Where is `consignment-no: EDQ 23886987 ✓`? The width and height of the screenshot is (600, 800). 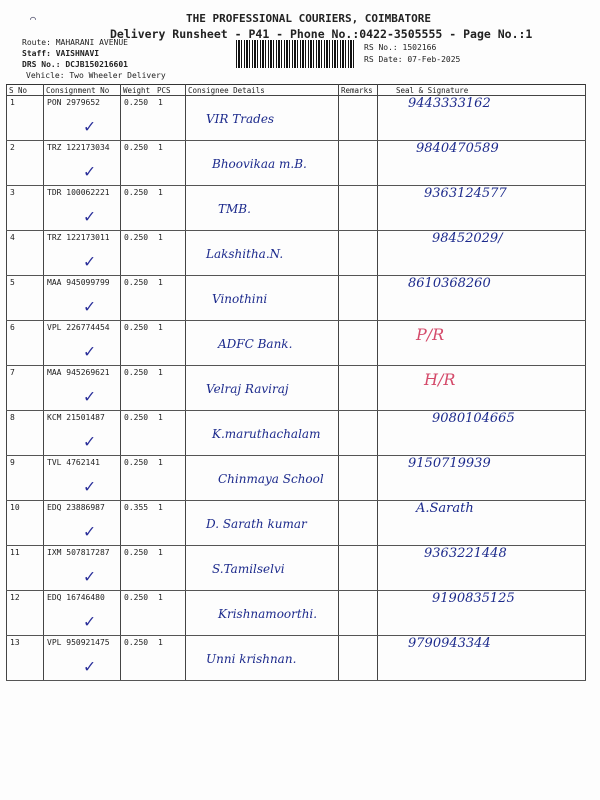 consignment-no: EDQ 23886987 ✓ is located at coordinates (82, 523).